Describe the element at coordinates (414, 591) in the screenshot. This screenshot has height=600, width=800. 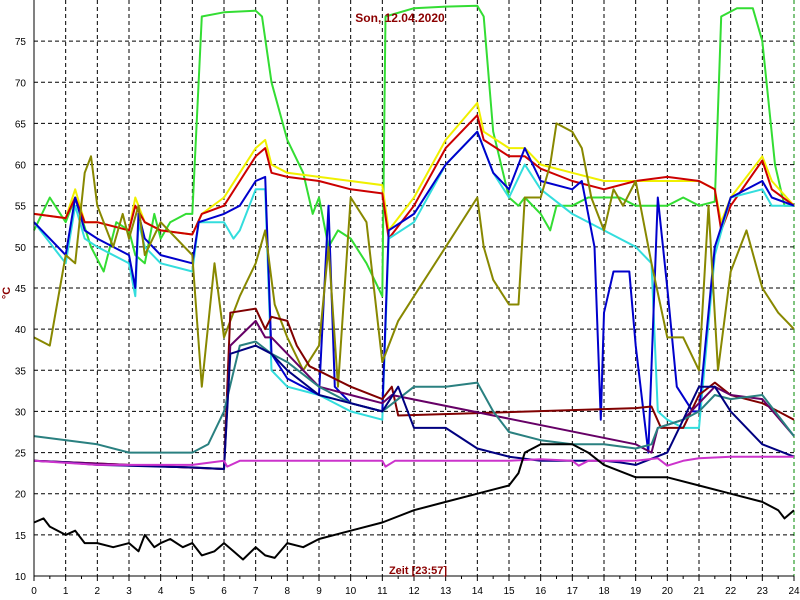
I see `x-tick-label: 12` at that location.